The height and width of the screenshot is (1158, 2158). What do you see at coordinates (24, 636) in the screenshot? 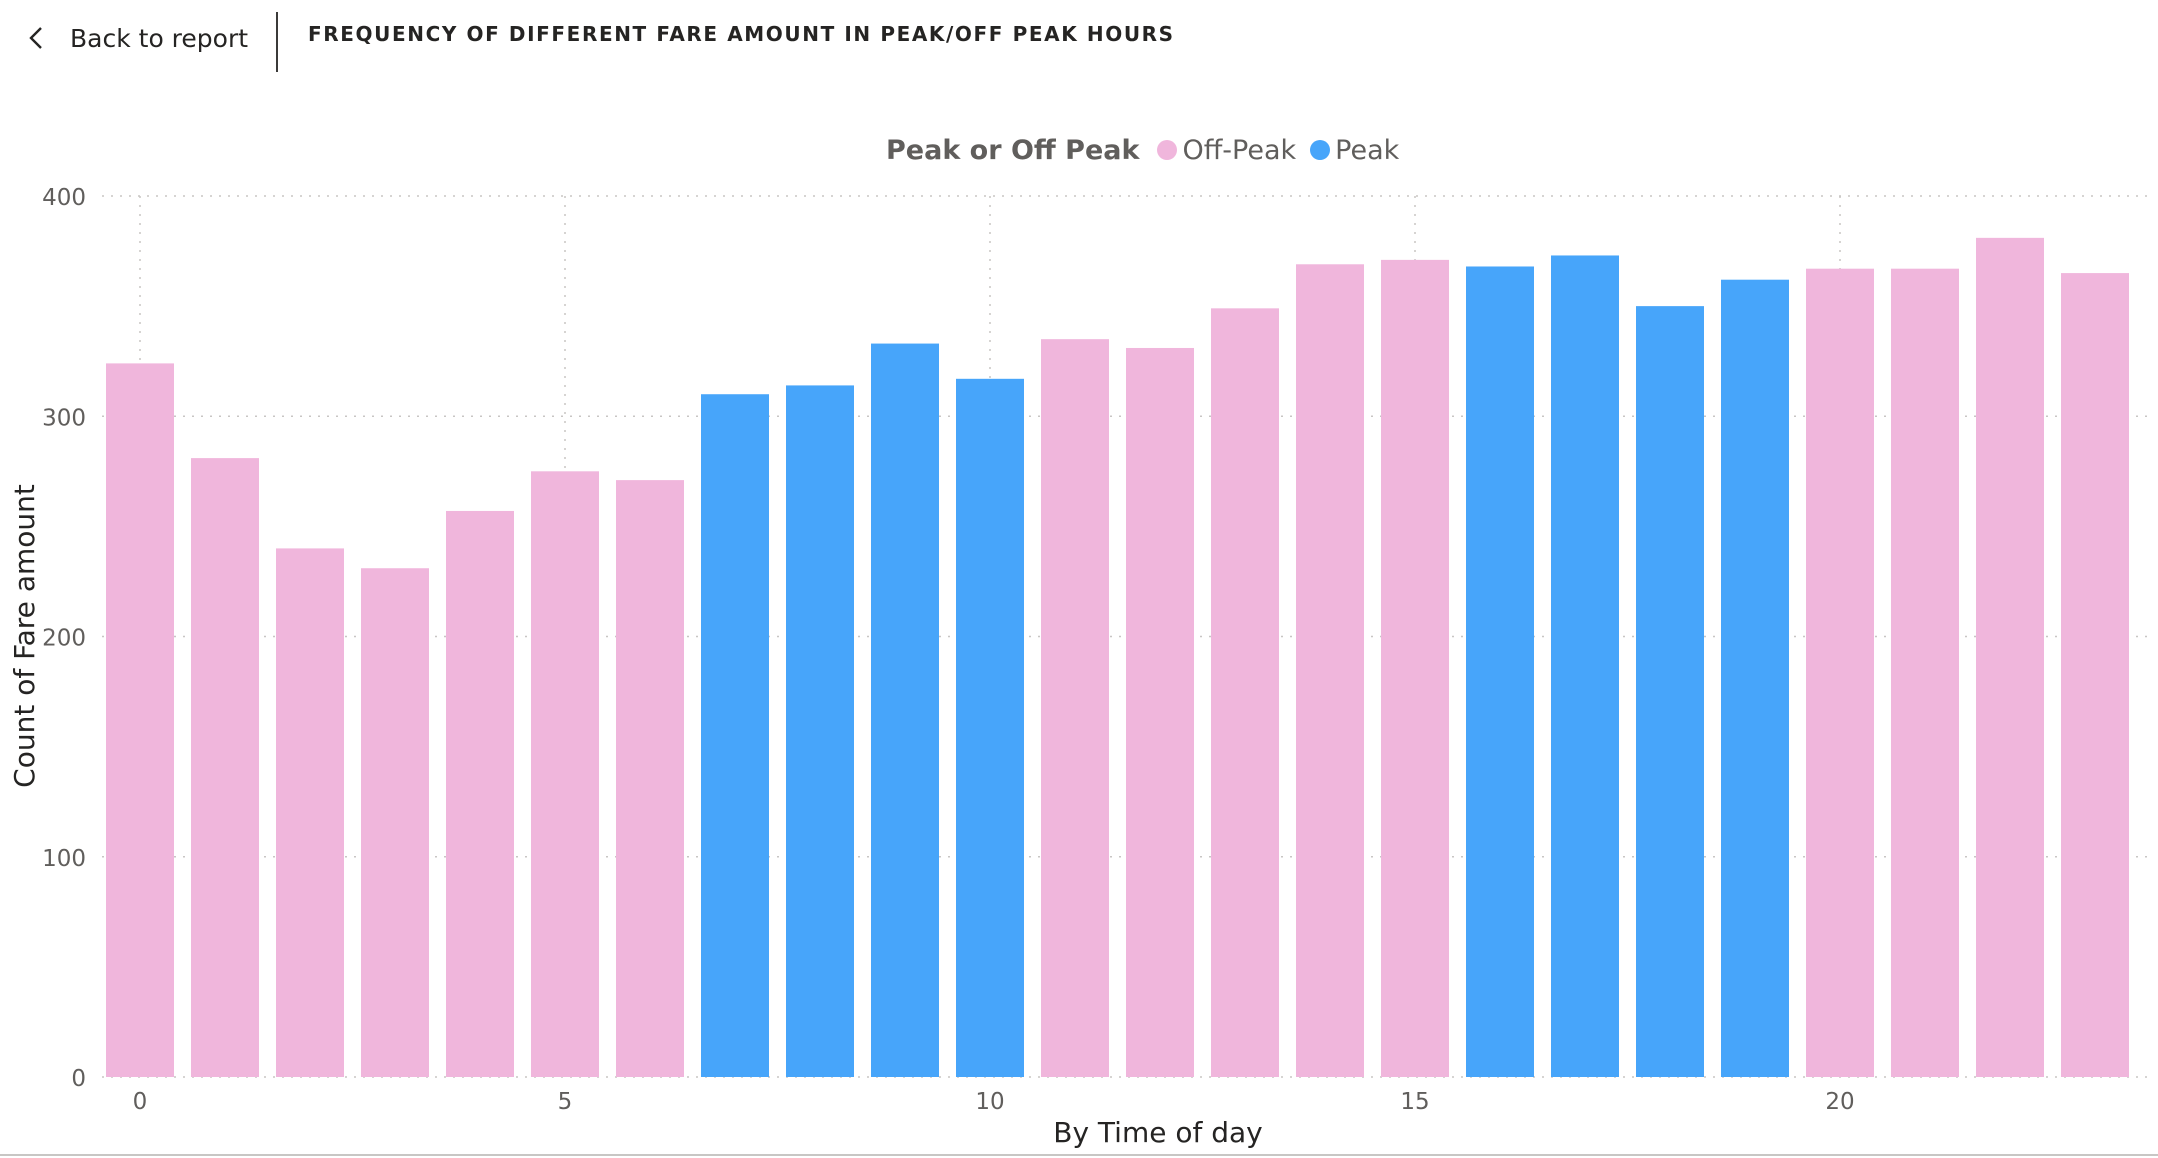
I see `y-axis-title: Count of Fare amount` at bounding box center [24, 636].